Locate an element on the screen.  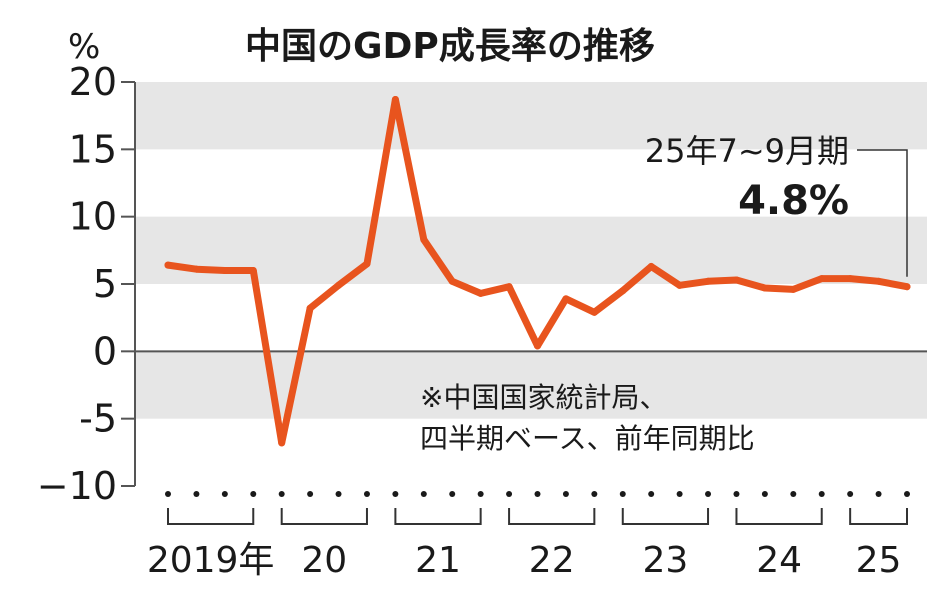
quarter-dots is located at coordinates (537, 494).